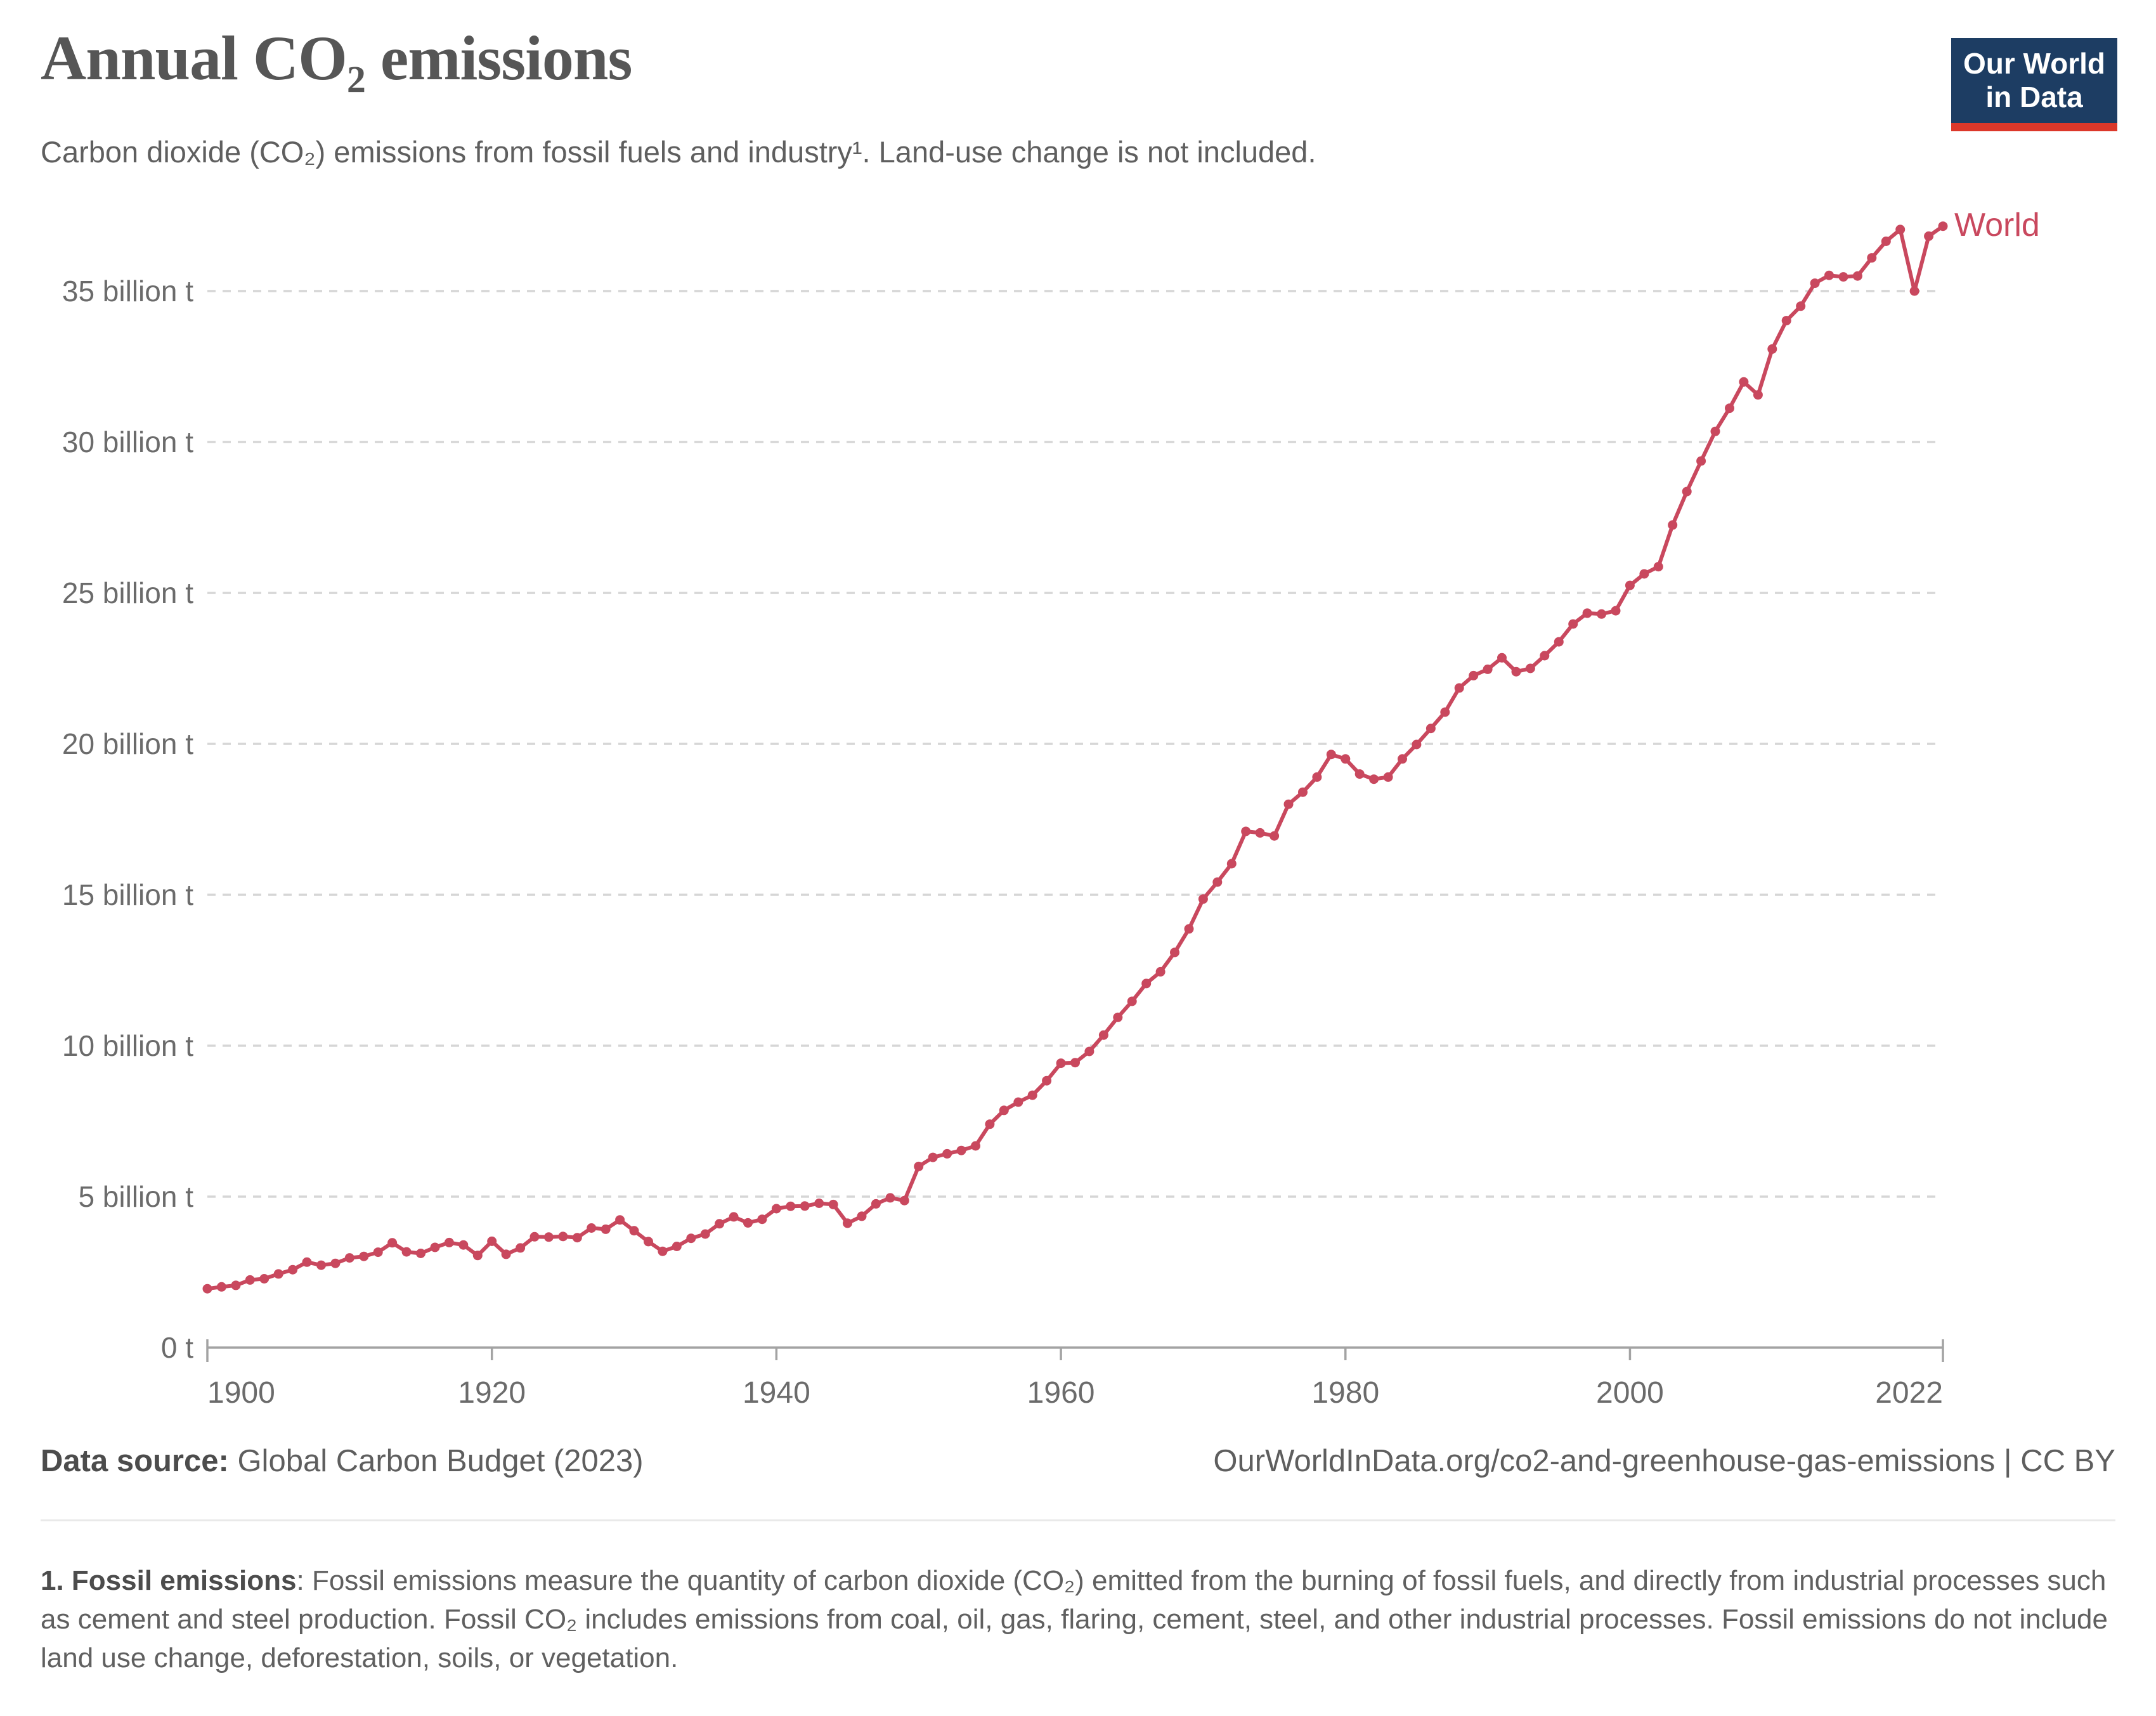 The width and height of the screenshot is (2156, 1716). Describe the element at coordinates (1886, 241) in the screenshot. I see `data-point-world-2018` at that location.